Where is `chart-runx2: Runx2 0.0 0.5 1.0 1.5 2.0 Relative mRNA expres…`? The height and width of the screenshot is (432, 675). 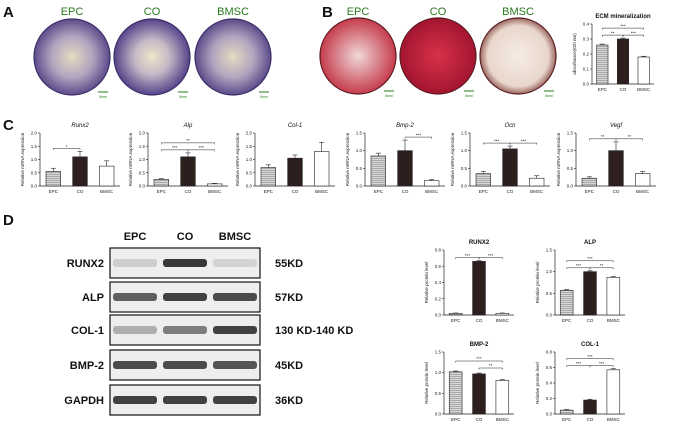 chart-runx2: Runx2 0.0 0.5 1.0 1.5 2.0 Relative mRNA expres… is located at coordinates (70, 158).